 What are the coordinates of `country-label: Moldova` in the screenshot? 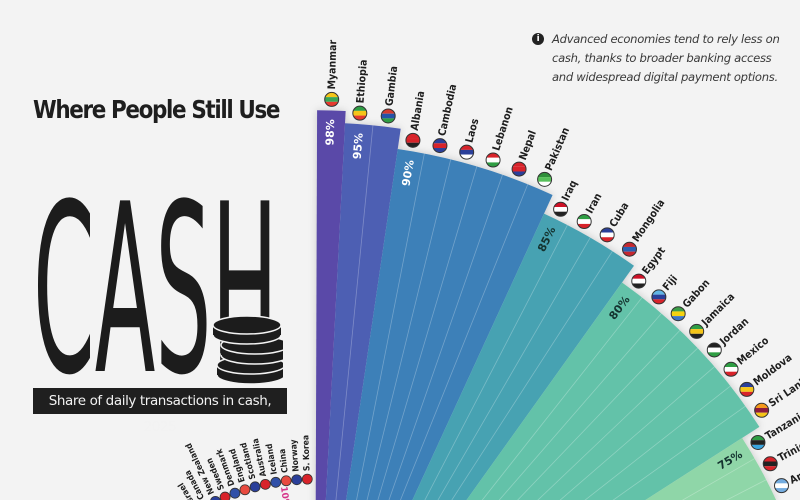 It's located at (772, 370).